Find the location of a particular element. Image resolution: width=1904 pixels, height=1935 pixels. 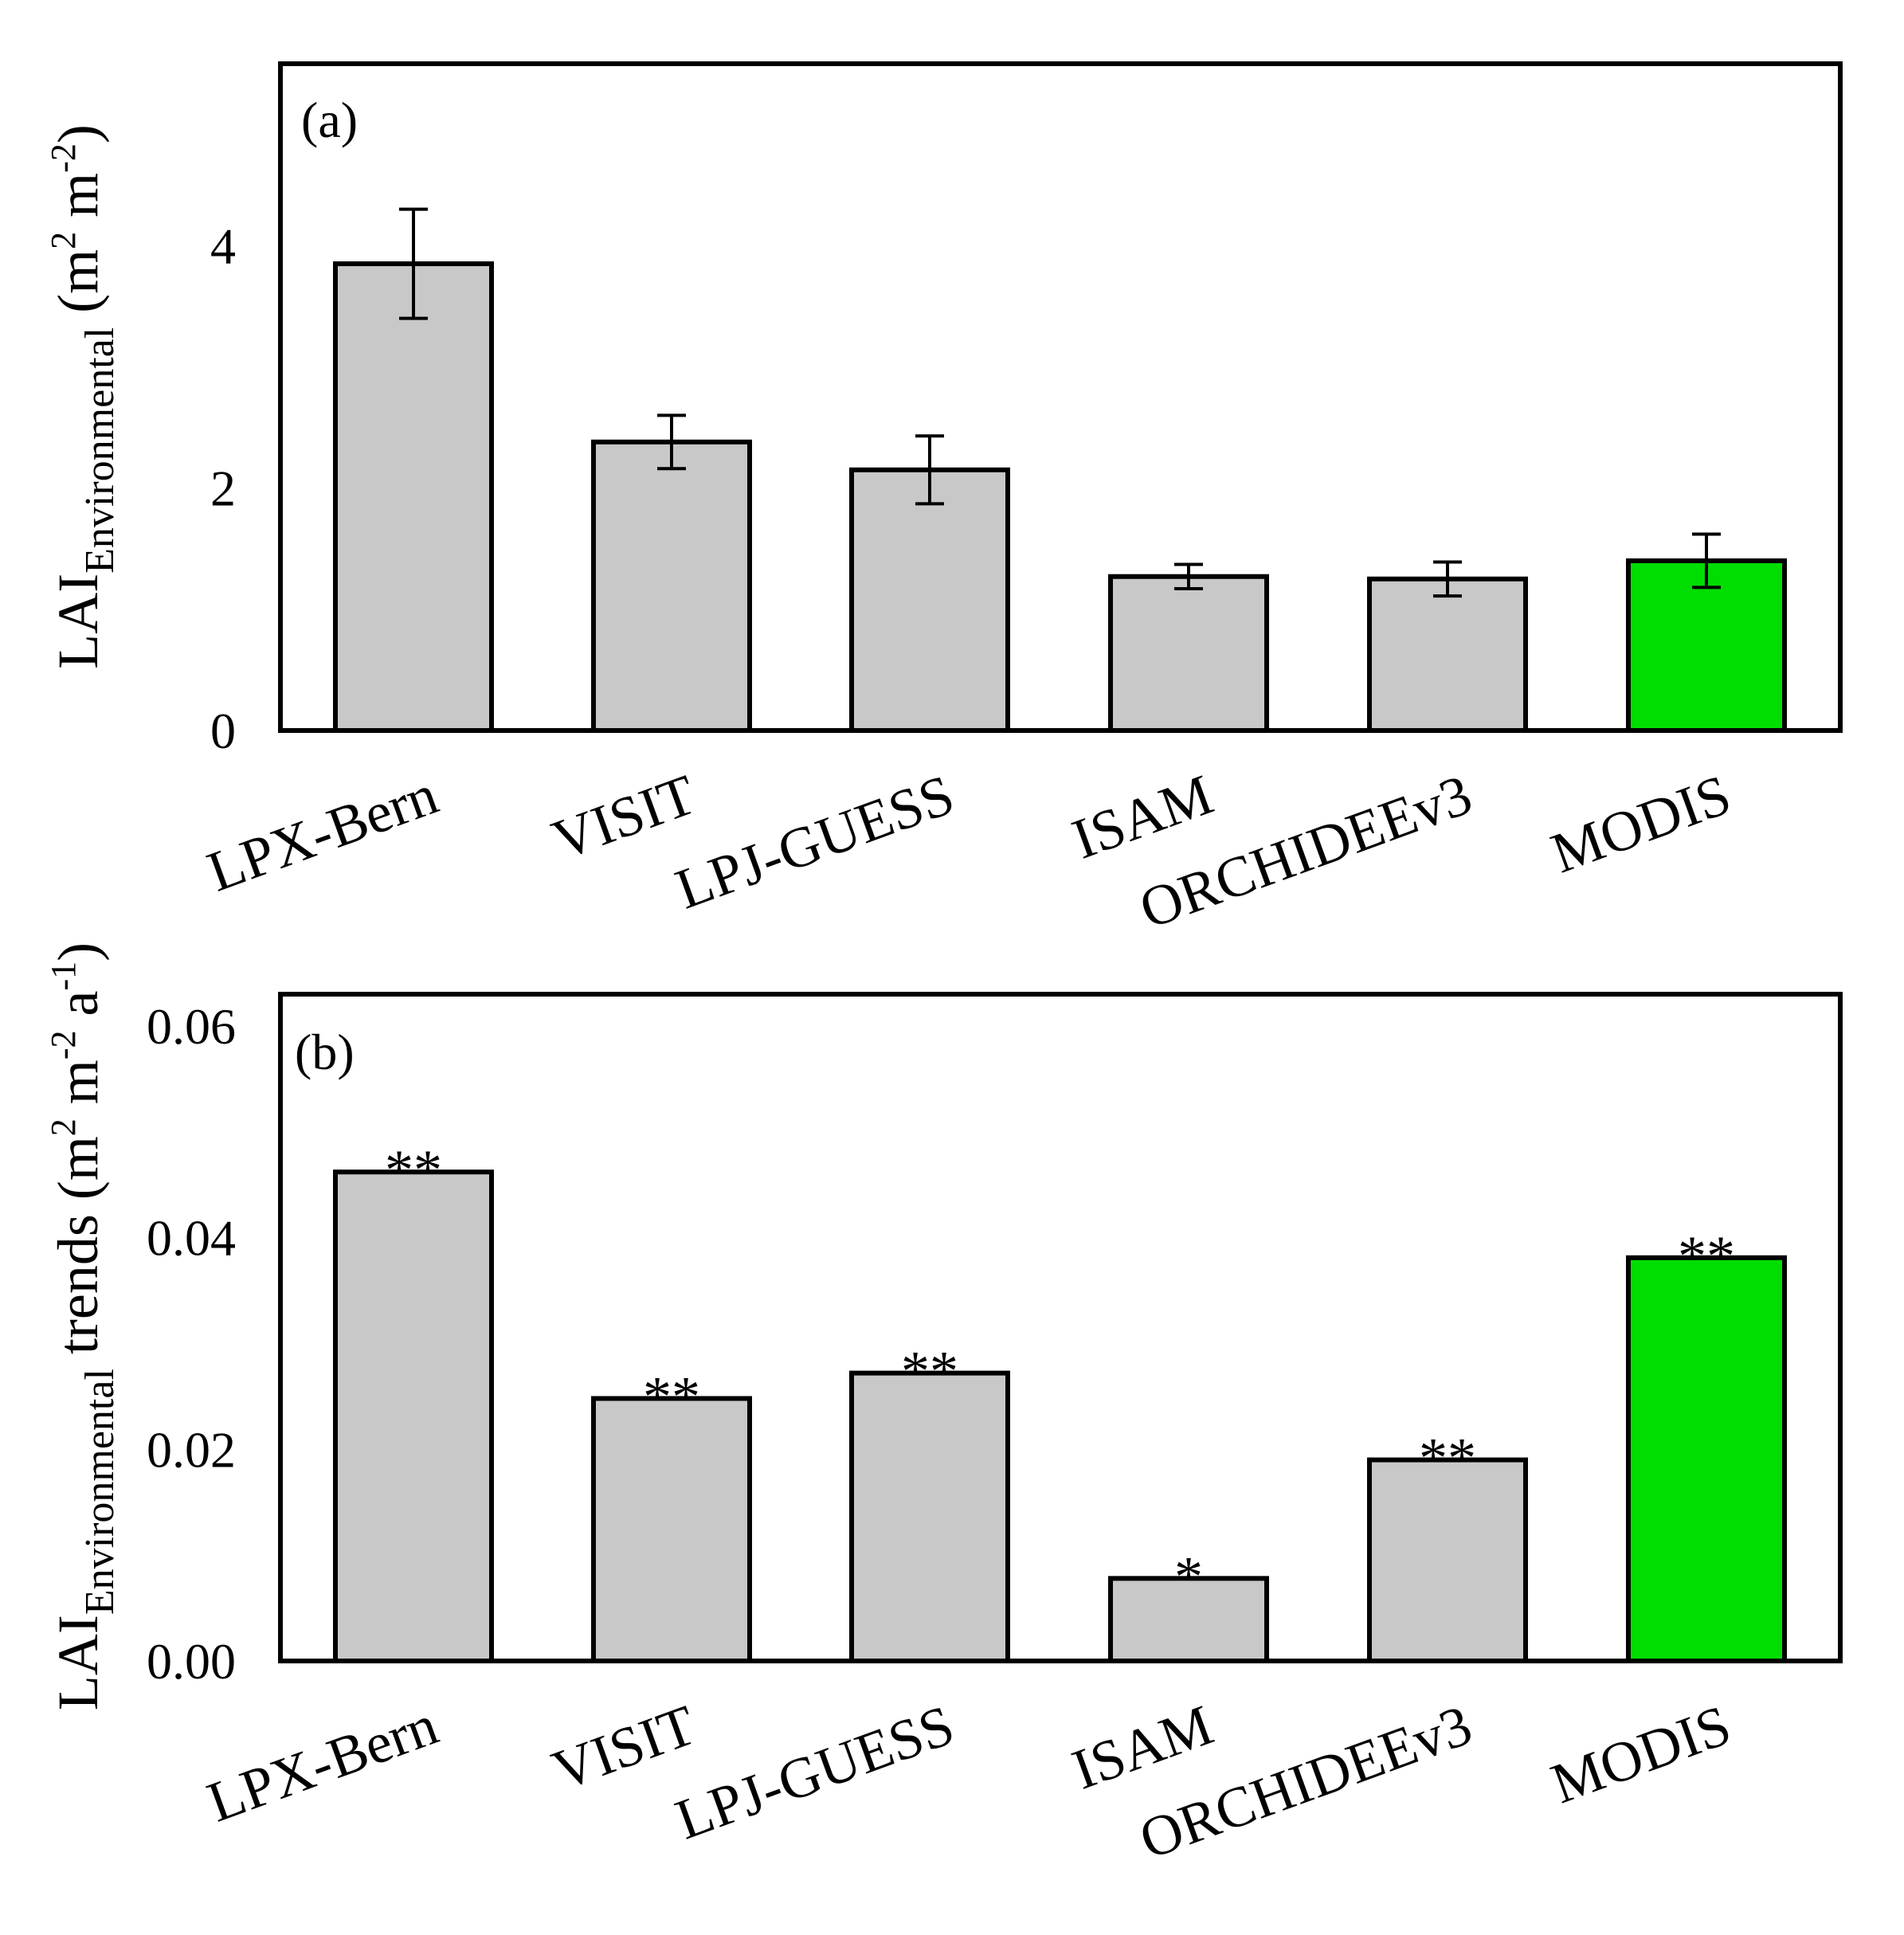

panel-a-y-ticks: 0 2 4 is located at coordinates (223, 488).